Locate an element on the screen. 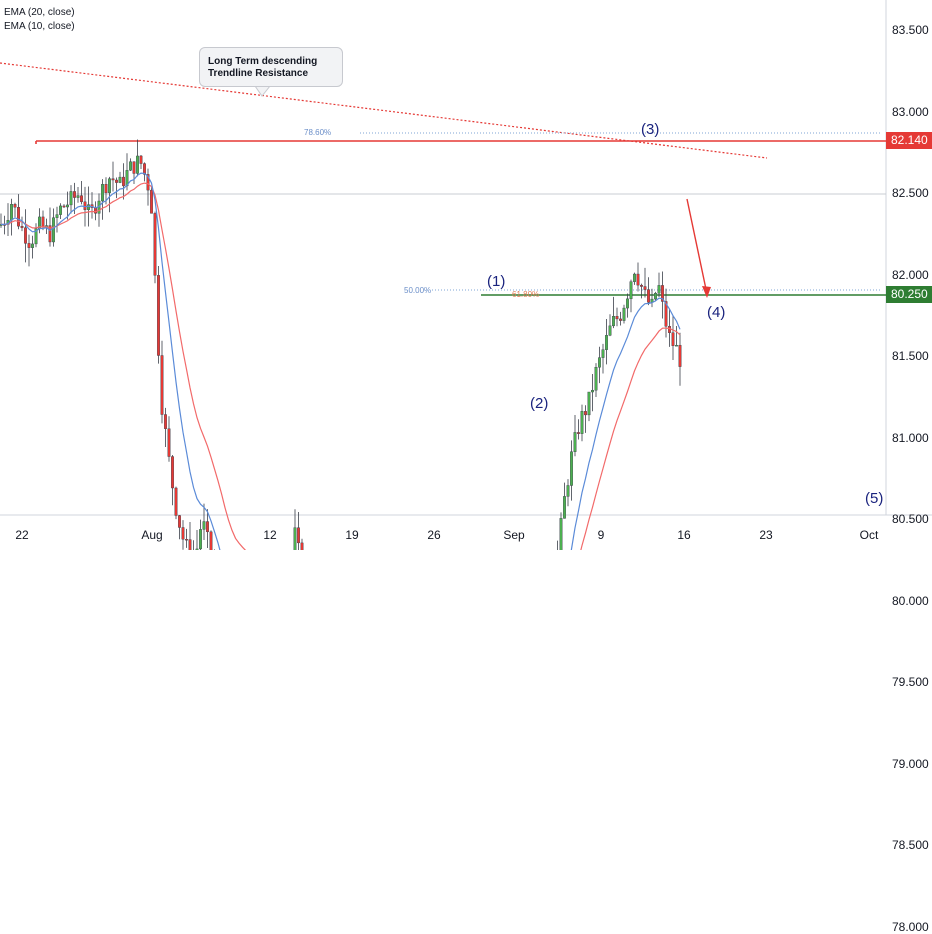  fib-500-label: 50.00% is located at coordinates (418, 290).